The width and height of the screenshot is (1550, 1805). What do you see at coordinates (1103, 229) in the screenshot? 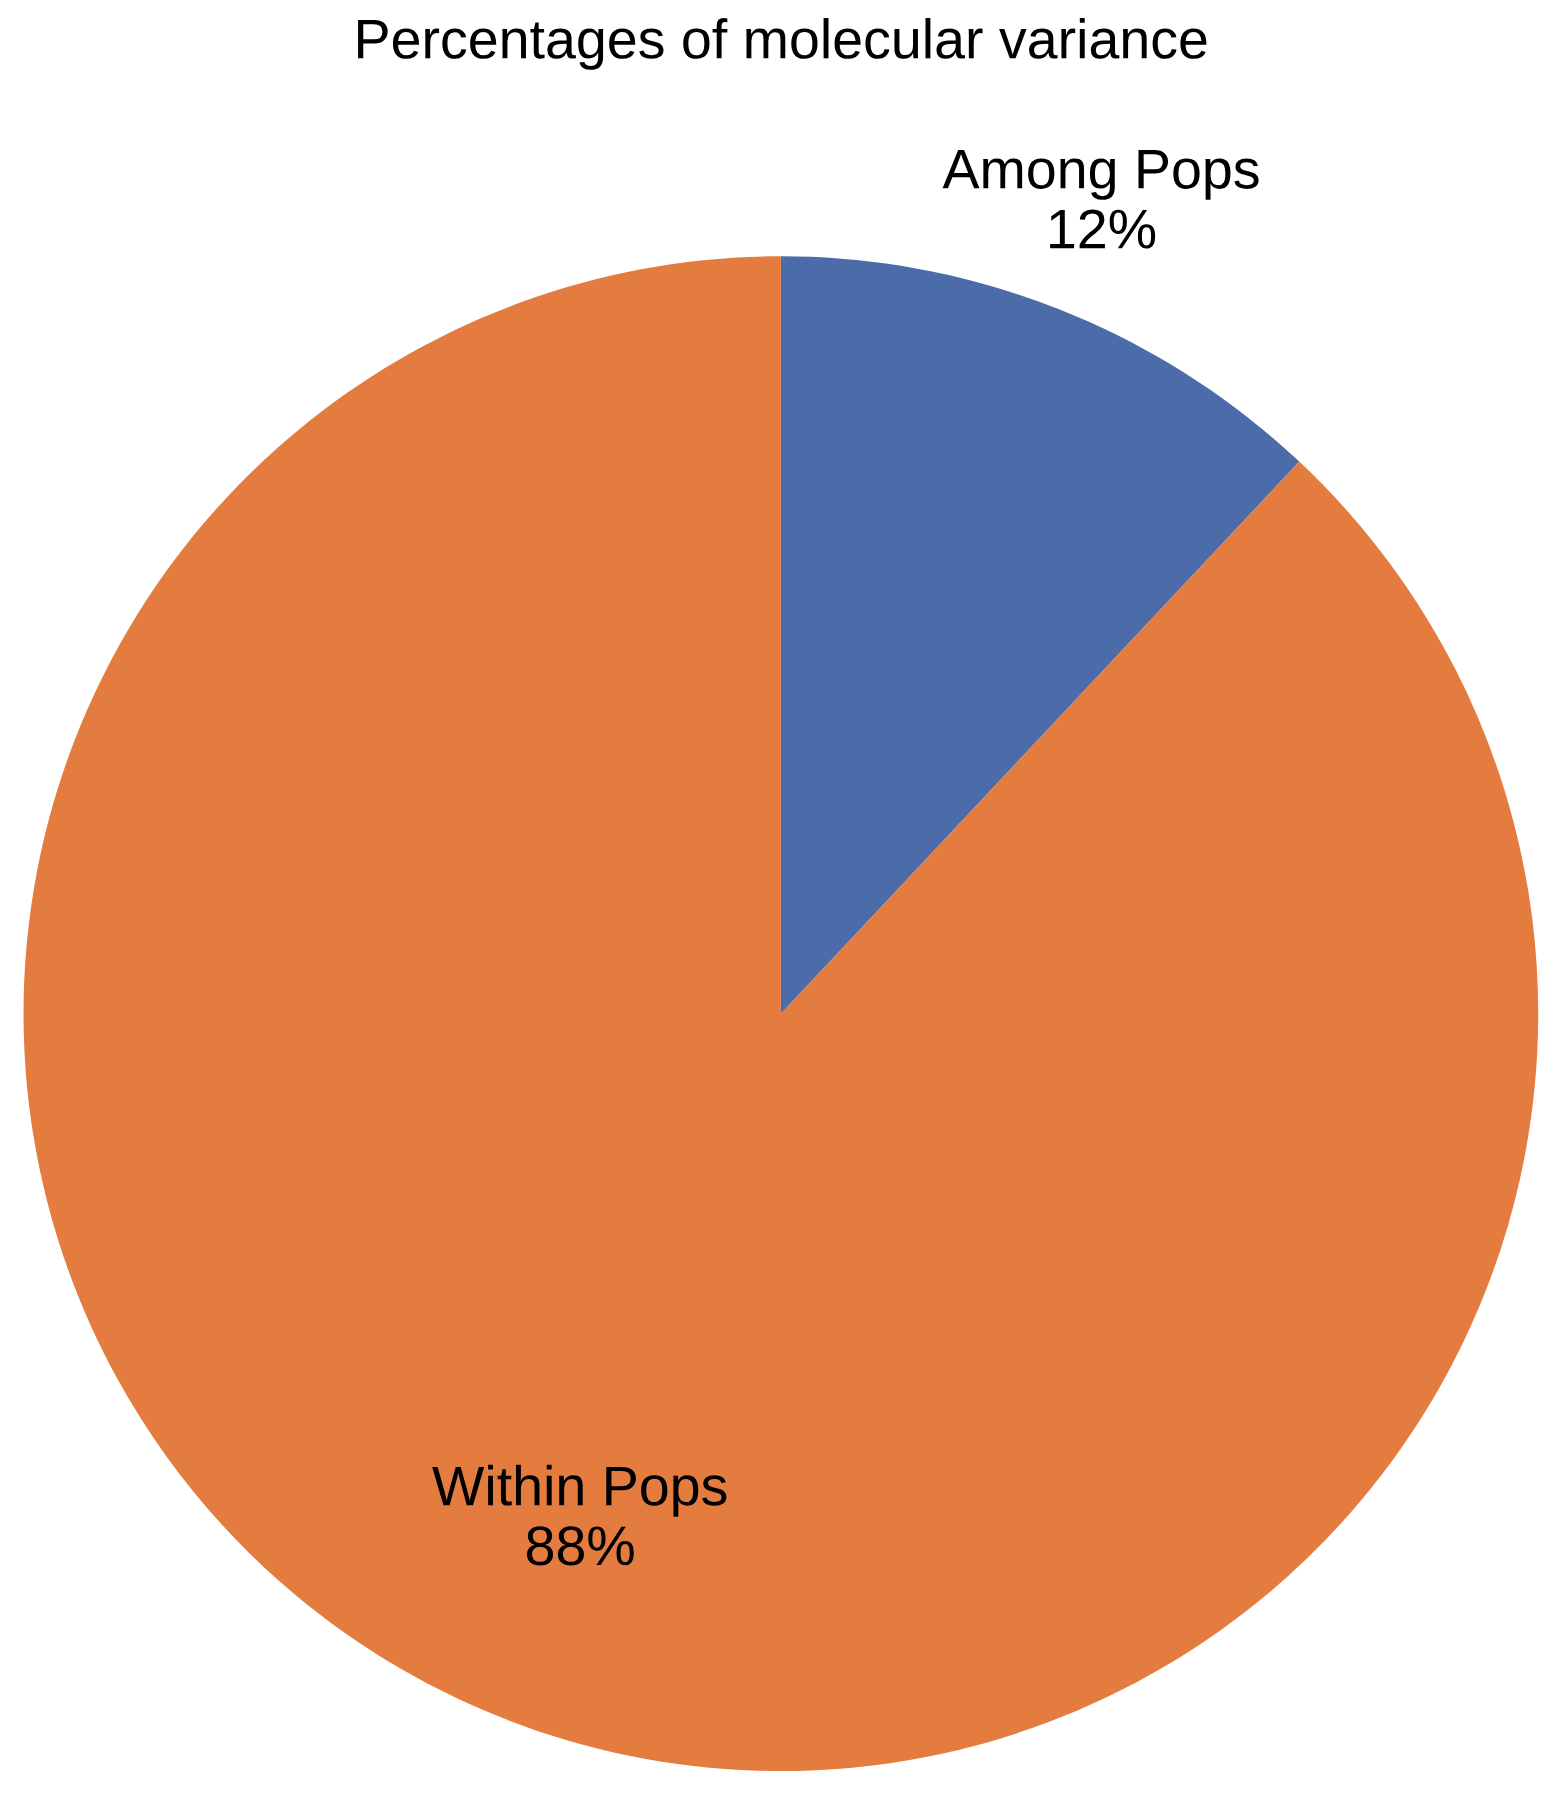
I see `data-label: 12%` at bounding box center [1103, 229].